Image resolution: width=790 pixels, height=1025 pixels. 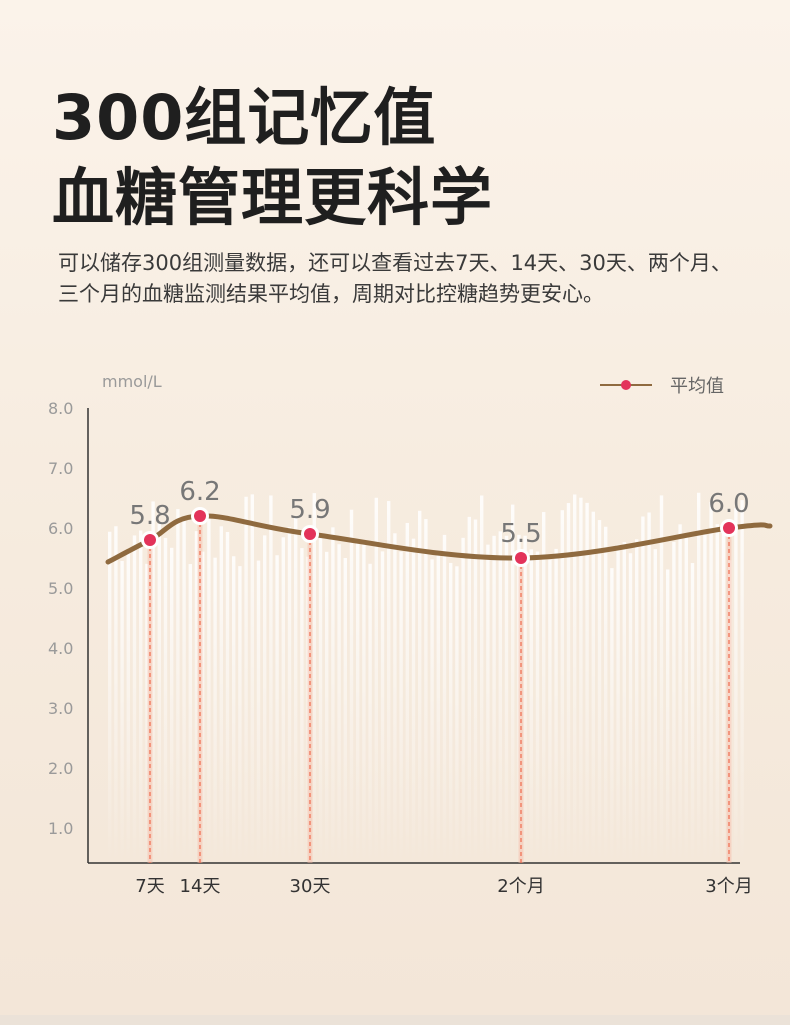 What do you see at coordinates (309, 510) in the screenshot?
I see `data-label: 5.9` at bounding box center [309, 510].